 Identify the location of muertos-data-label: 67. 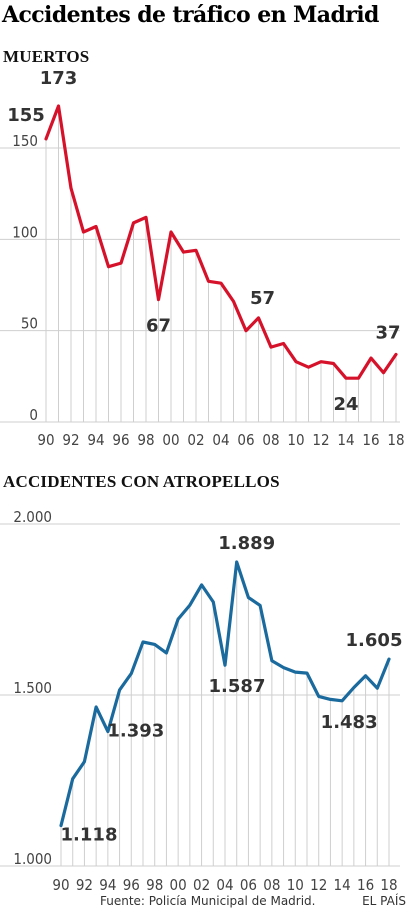
(158, 326).